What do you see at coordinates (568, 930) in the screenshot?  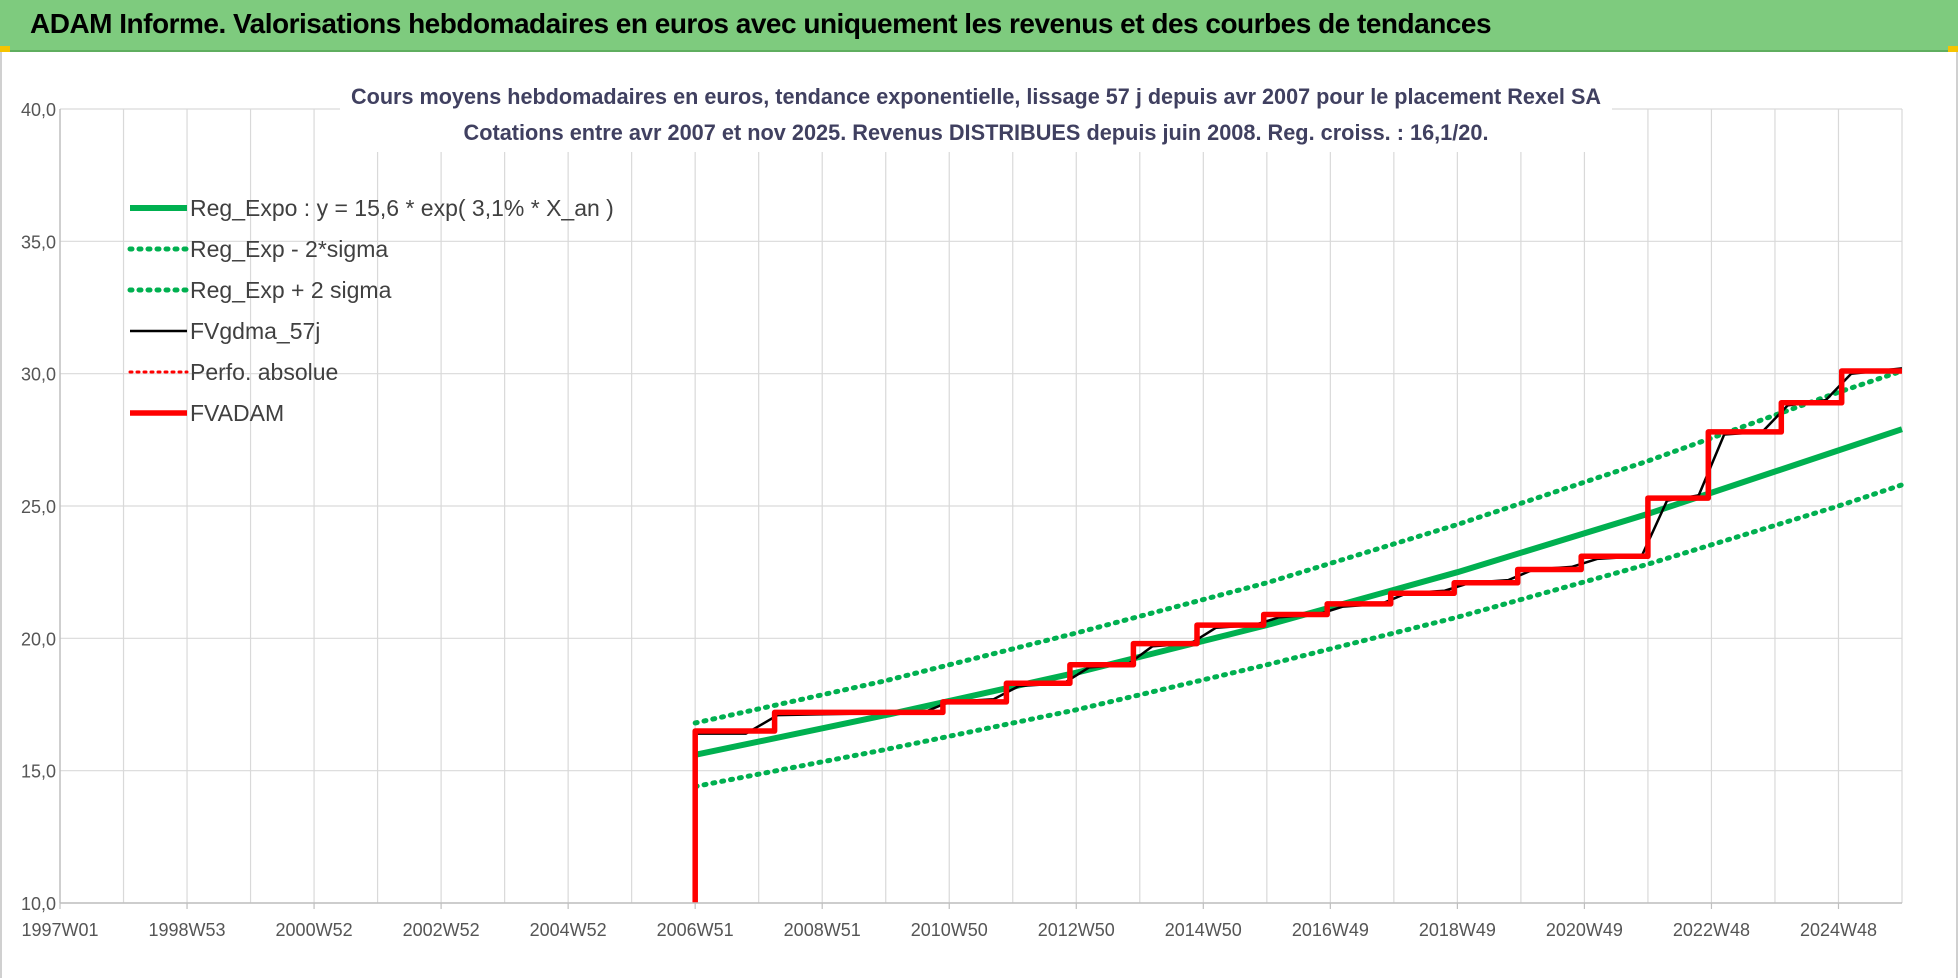 I see `x-tick-label: 2004W52` at bounding box center [568, 930].